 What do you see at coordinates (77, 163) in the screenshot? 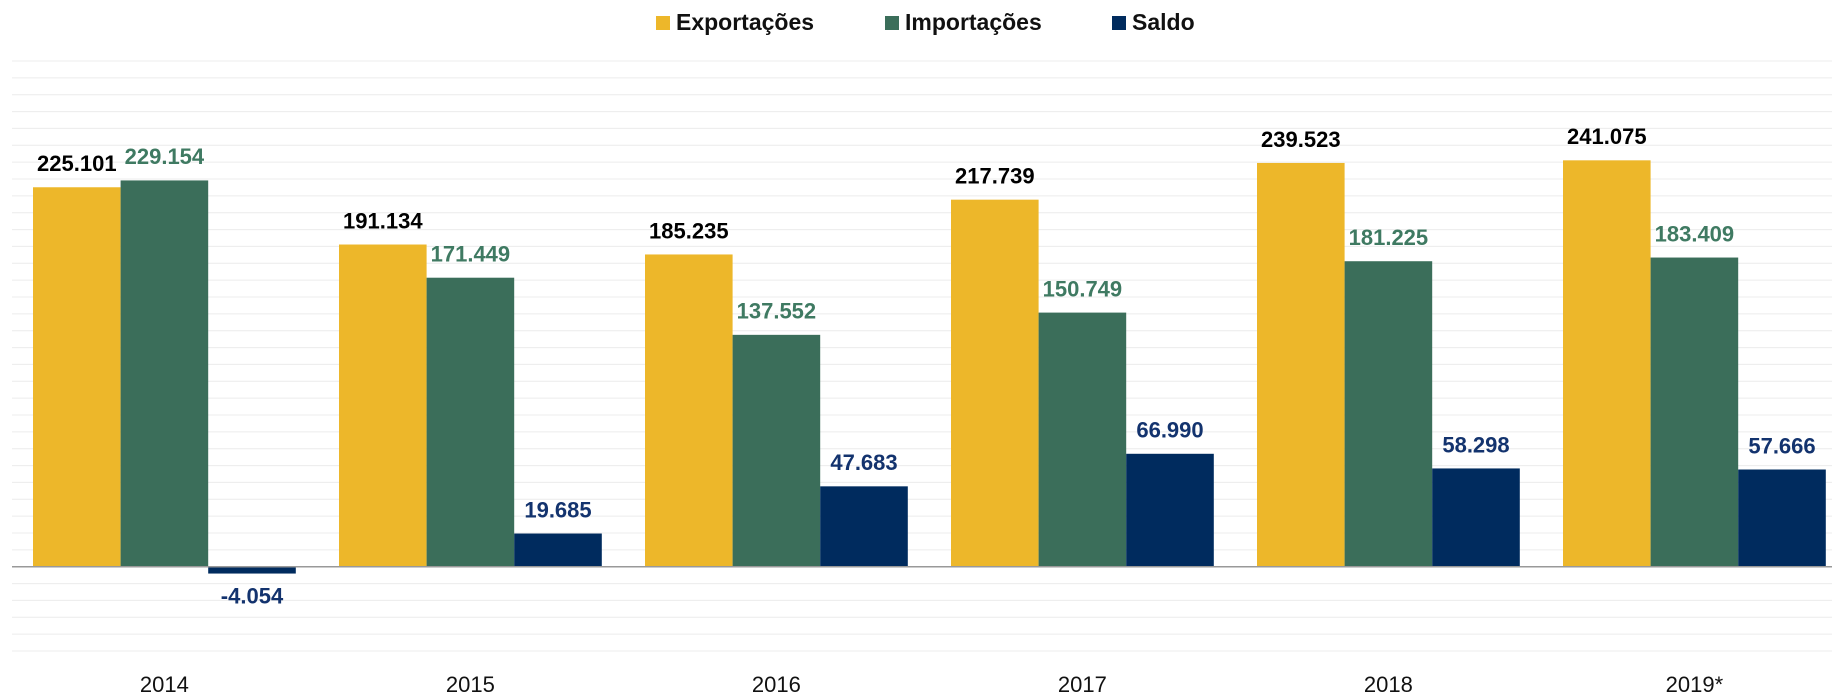
I see `data-label: 225.101` at bounding box center [77, 163].